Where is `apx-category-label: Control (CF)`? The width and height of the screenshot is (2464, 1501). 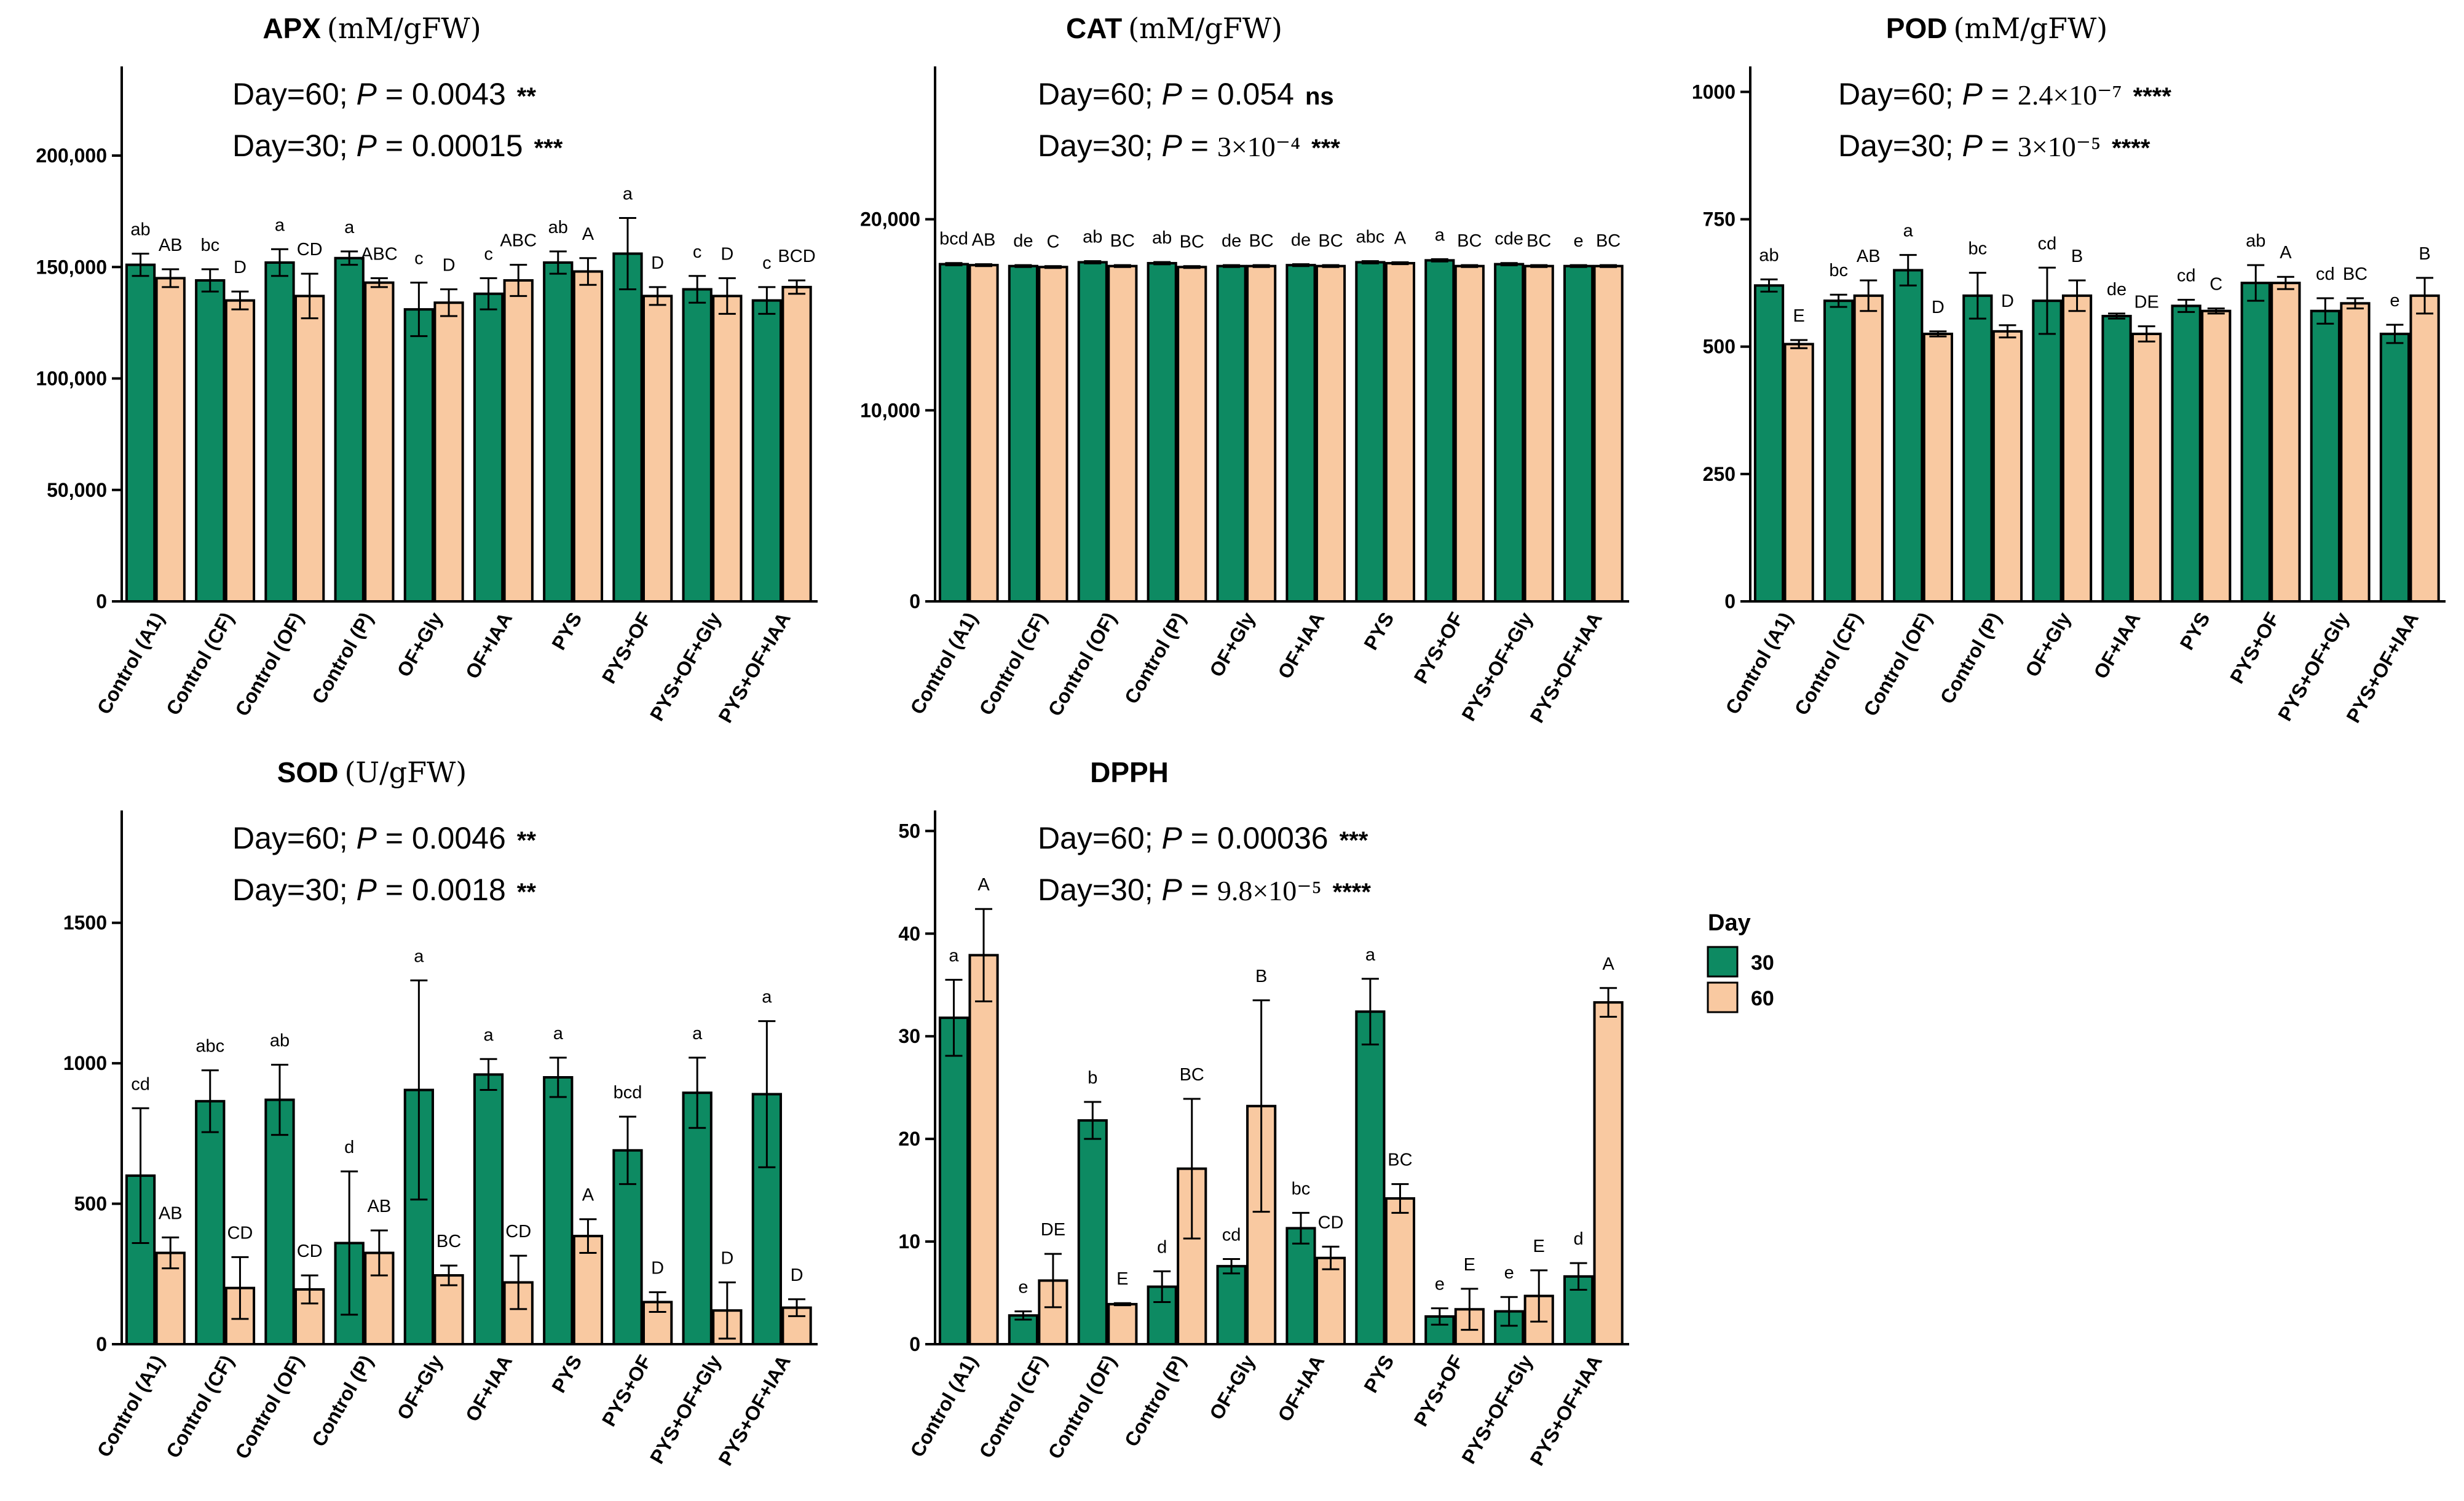 apx-category-label: Control (CF) is located at coordinates (200, 664).